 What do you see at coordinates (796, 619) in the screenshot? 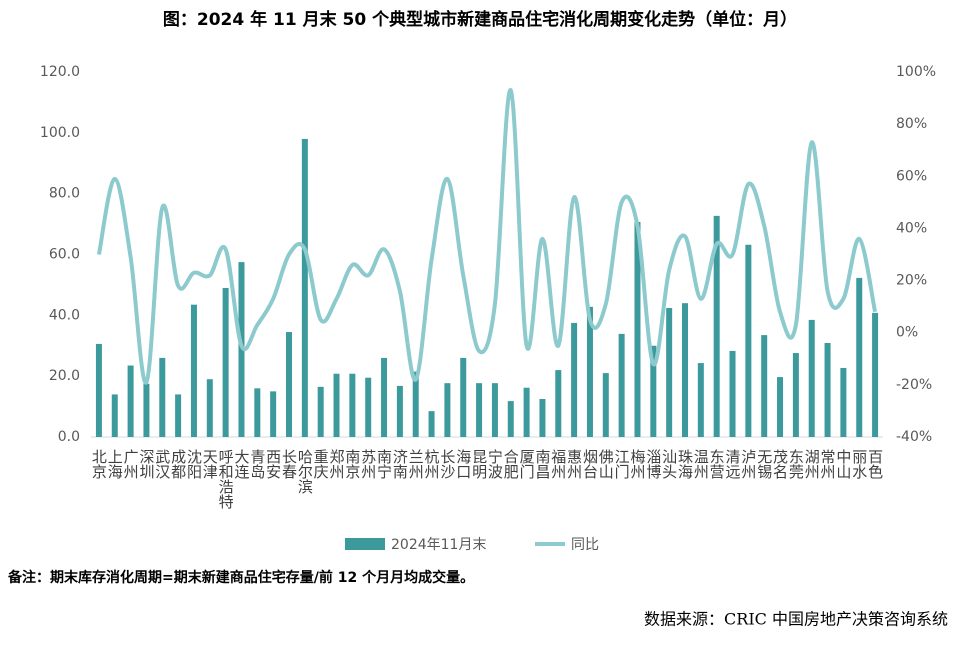
I see `source: 数据来源：CRIC 中国房地产决策咨询系统` at bounding box center [796, 619].